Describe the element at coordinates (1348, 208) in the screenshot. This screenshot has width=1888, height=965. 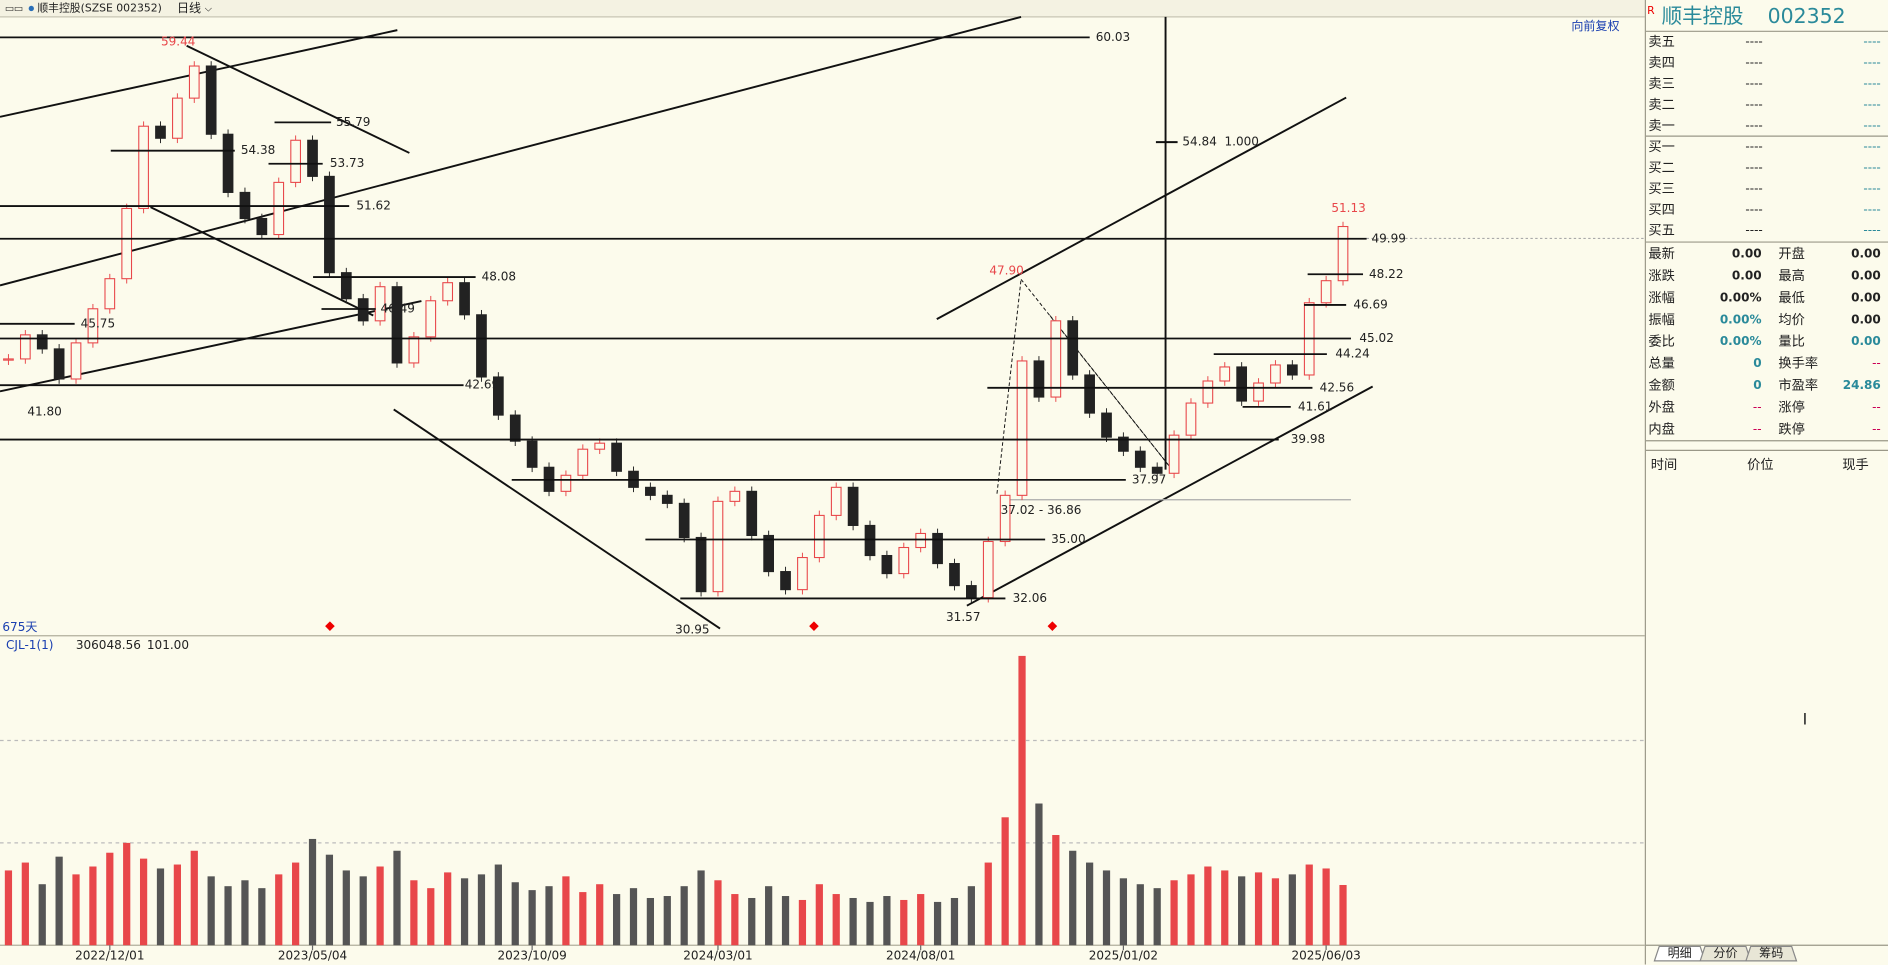
I see `annotation: 51.13` at that location.